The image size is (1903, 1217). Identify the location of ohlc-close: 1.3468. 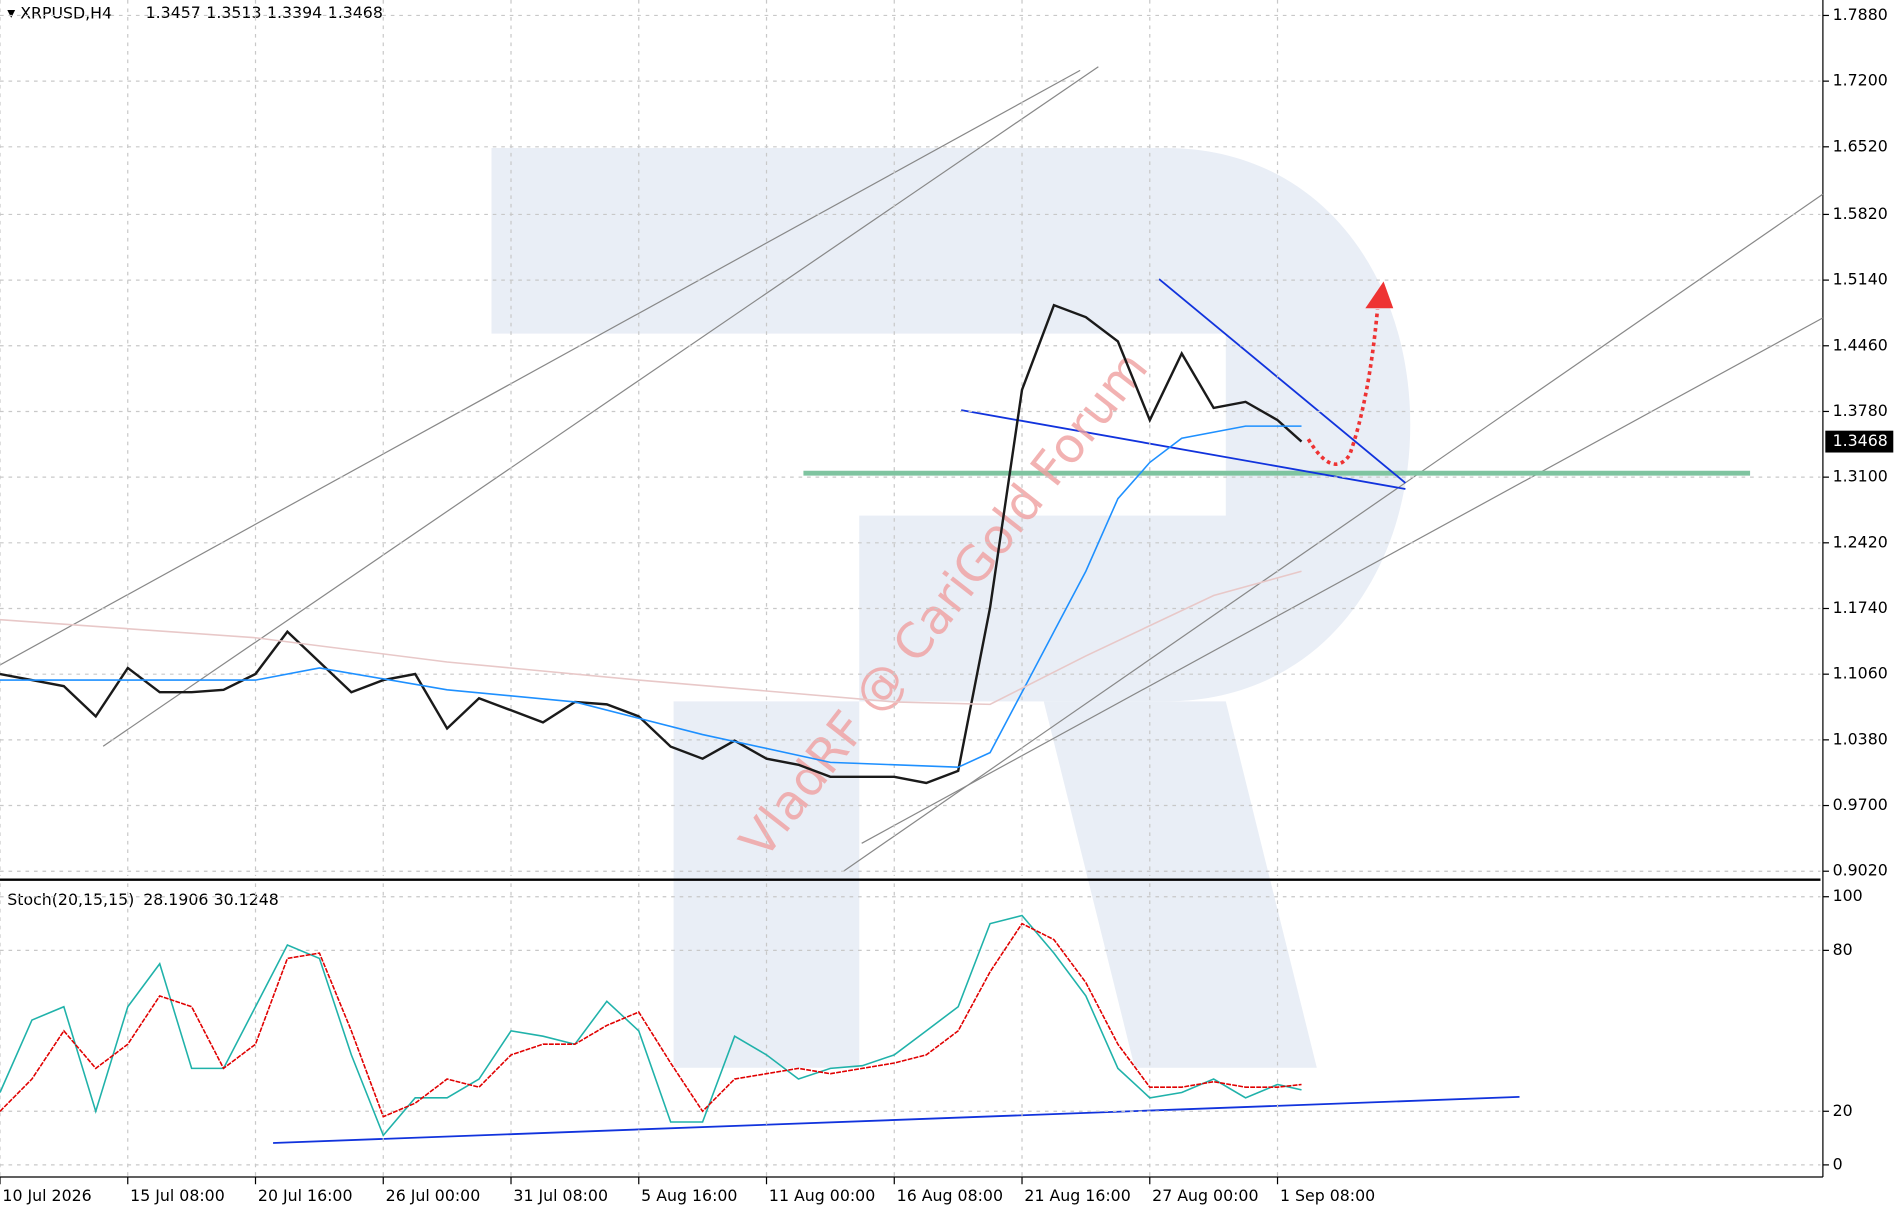
(355, 12).